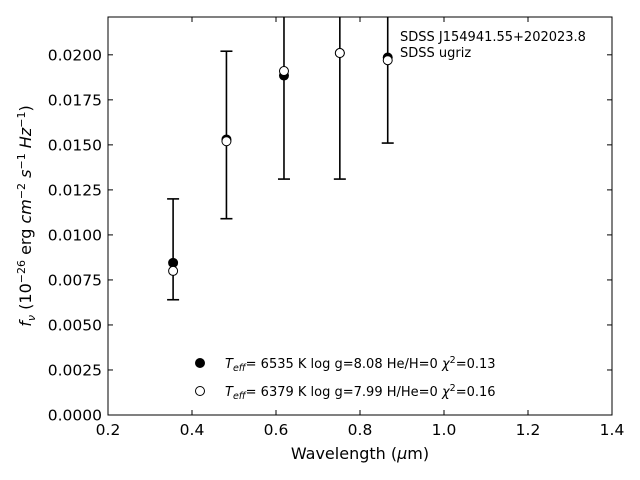  Describe the element at coordinates (75, 145) in the screenshot. I see `y-tick-label: 0.0150` at that location.